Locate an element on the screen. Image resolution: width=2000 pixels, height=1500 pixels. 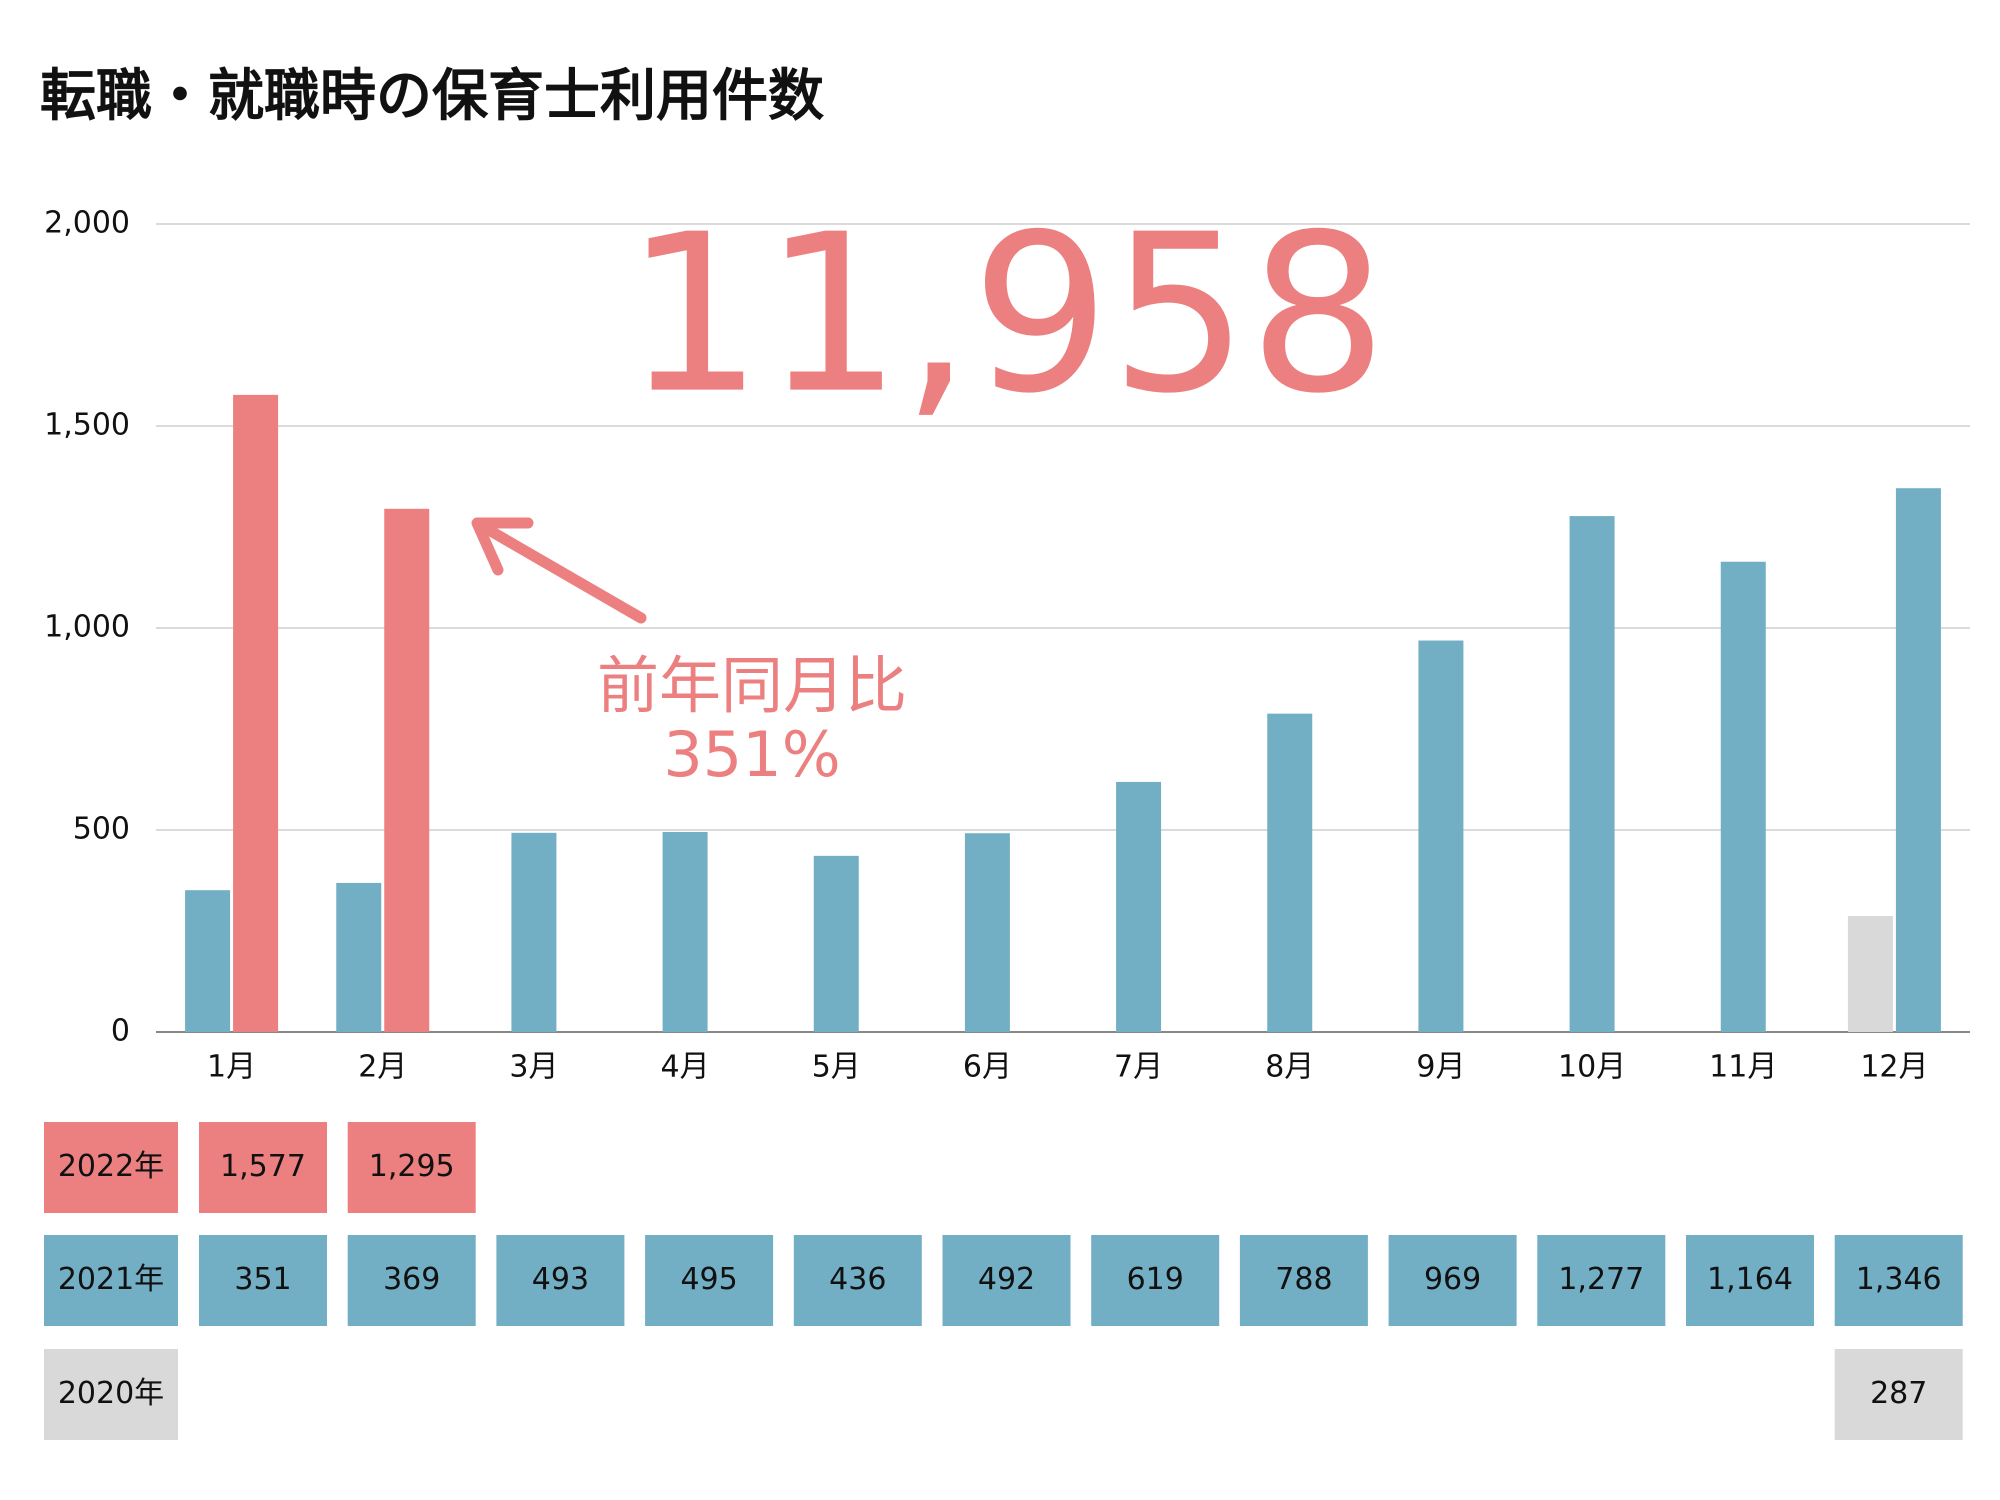
y-tick-label: 1,500 is located at coordinates (87, 425).